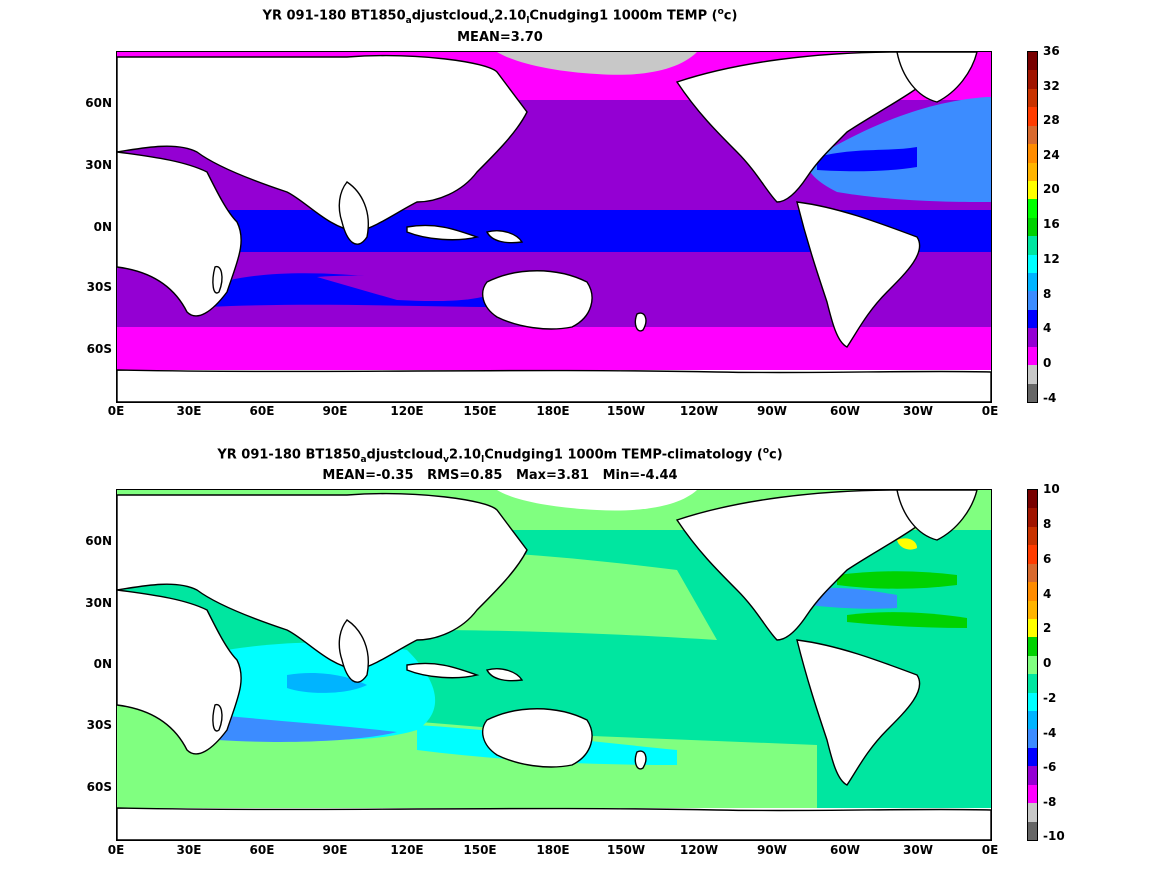 This screenshot has height=875, width=1167. What do you see at coordinates (322, 582) in the screenshot?
I see `bottom-eurasia` at bounding box center [322, 582].